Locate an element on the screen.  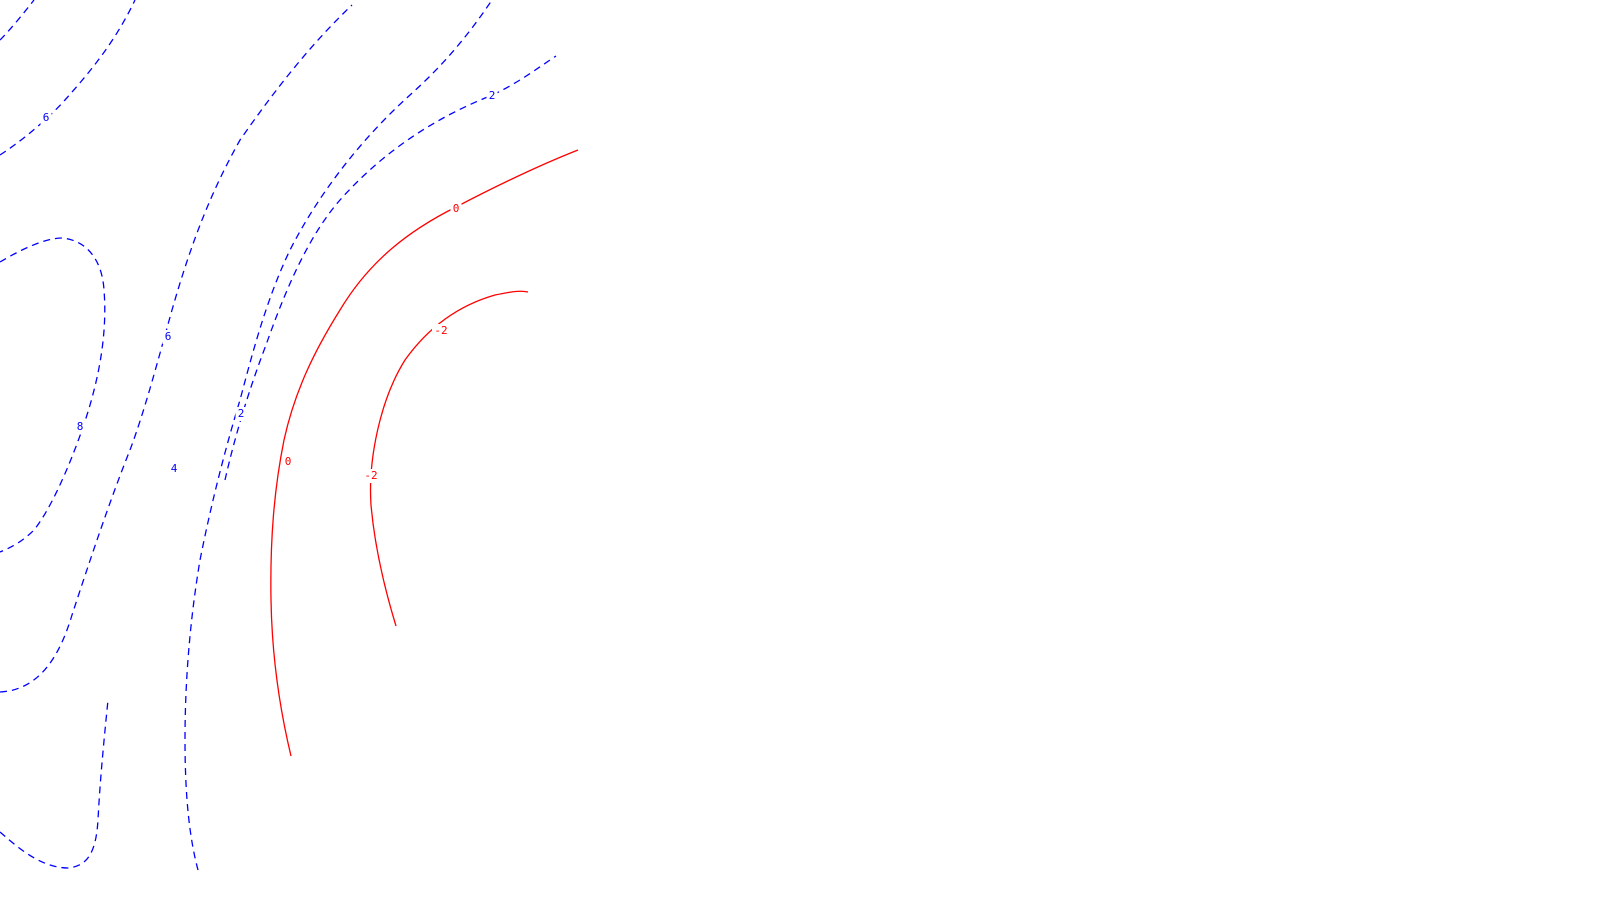
contour-label: 4 is located at coordinates (174, 468).